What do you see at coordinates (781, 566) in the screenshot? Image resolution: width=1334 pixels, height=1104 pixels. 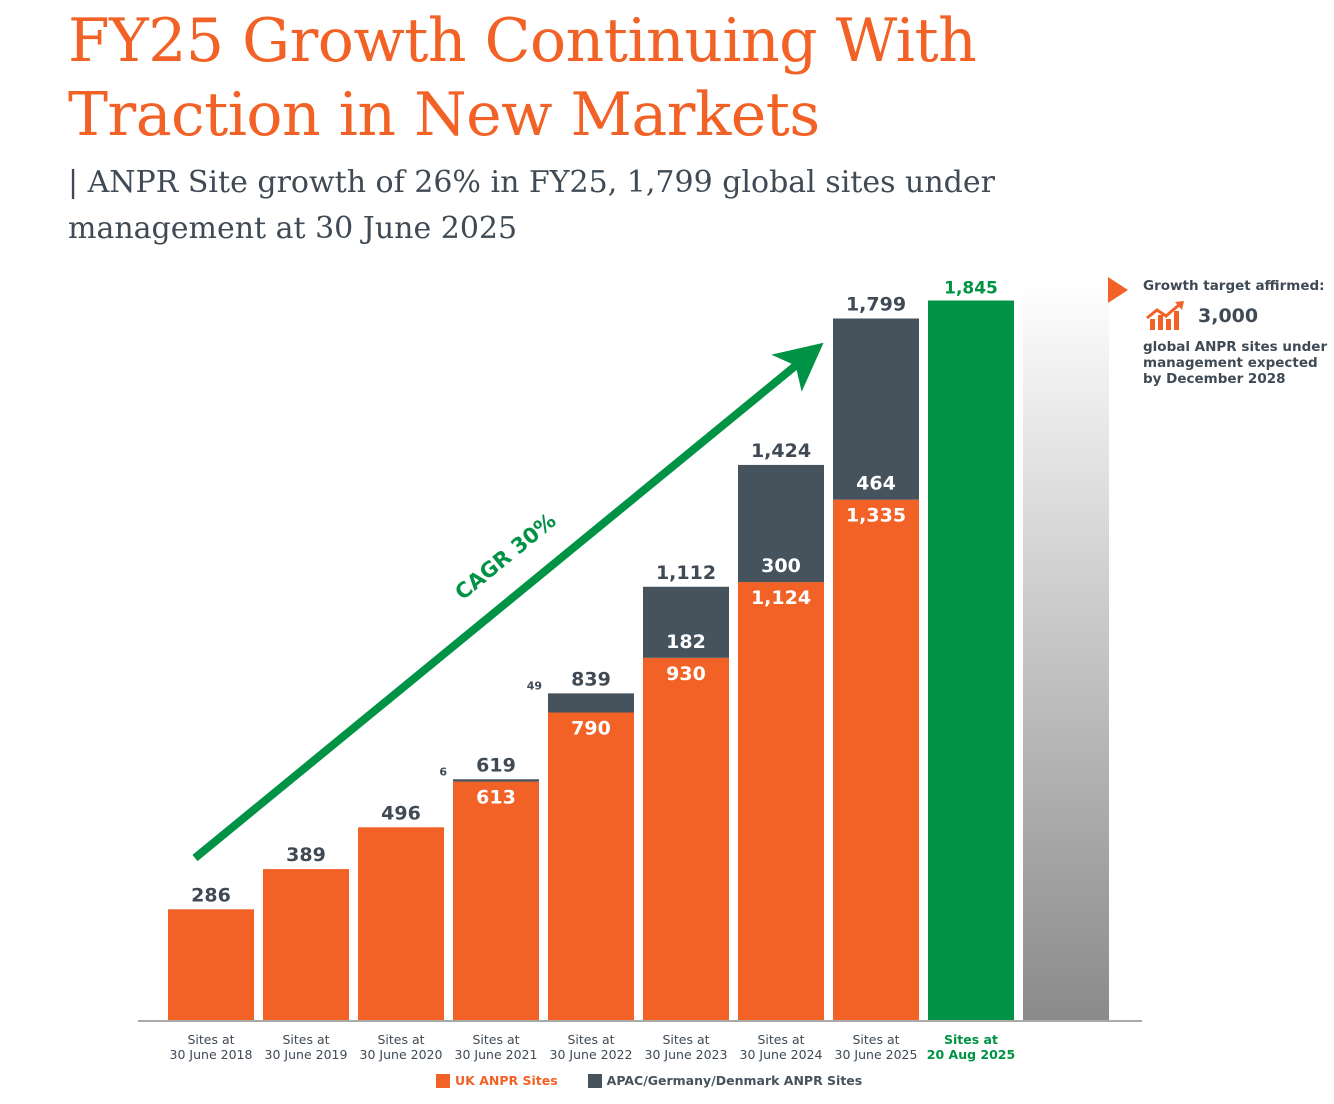 I see `apac-segment-label: 300` at bounding box center [781, 566].